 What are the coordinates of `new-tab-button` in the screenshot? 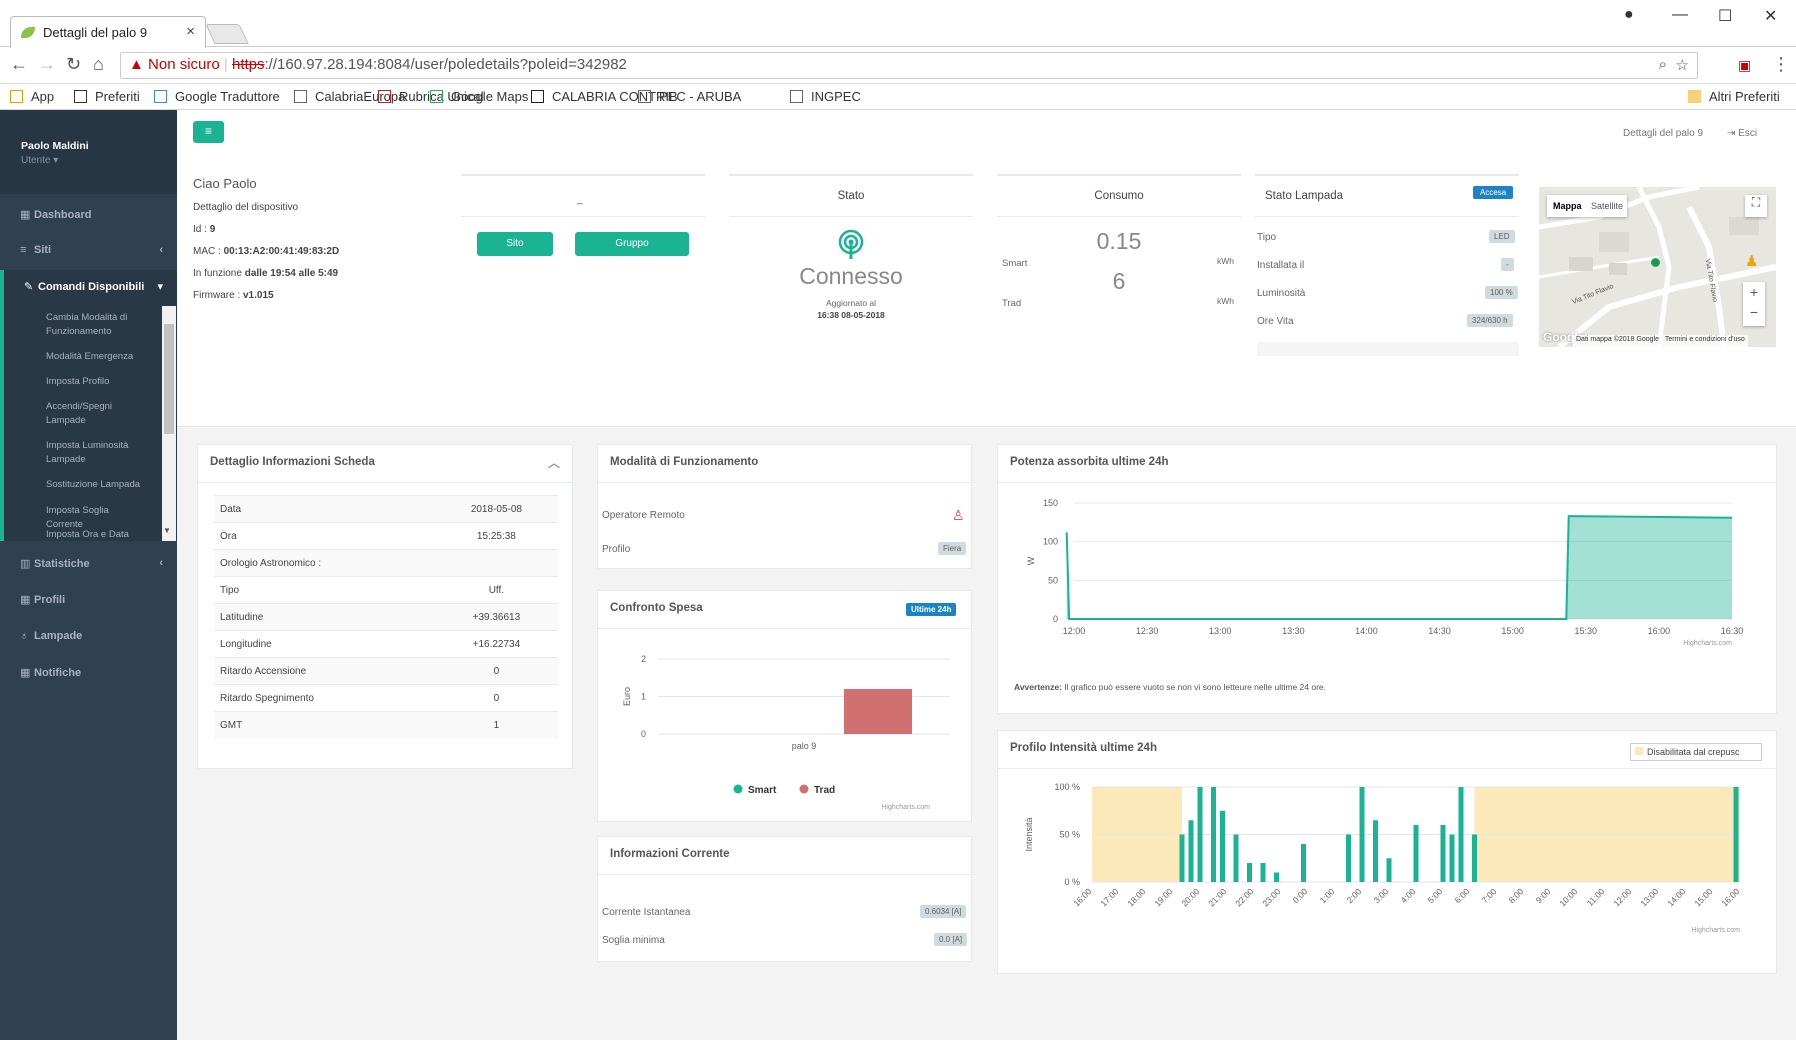 It's located at (227, 34).